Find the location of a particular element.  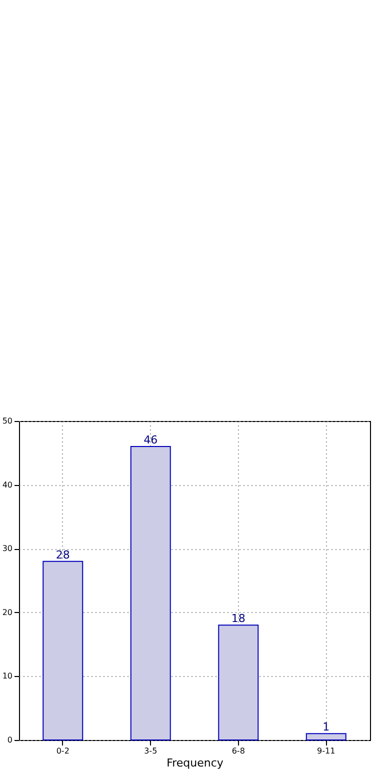

y-tick-label: 50 is located at coordinates (7, 421).